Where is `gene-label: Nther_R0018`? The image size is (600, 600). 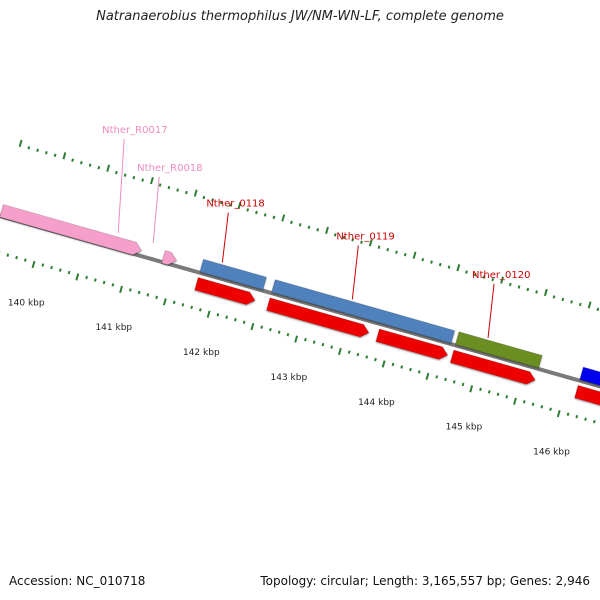 gene-label: Nther_R0018 is located at coordinates (169, 168).